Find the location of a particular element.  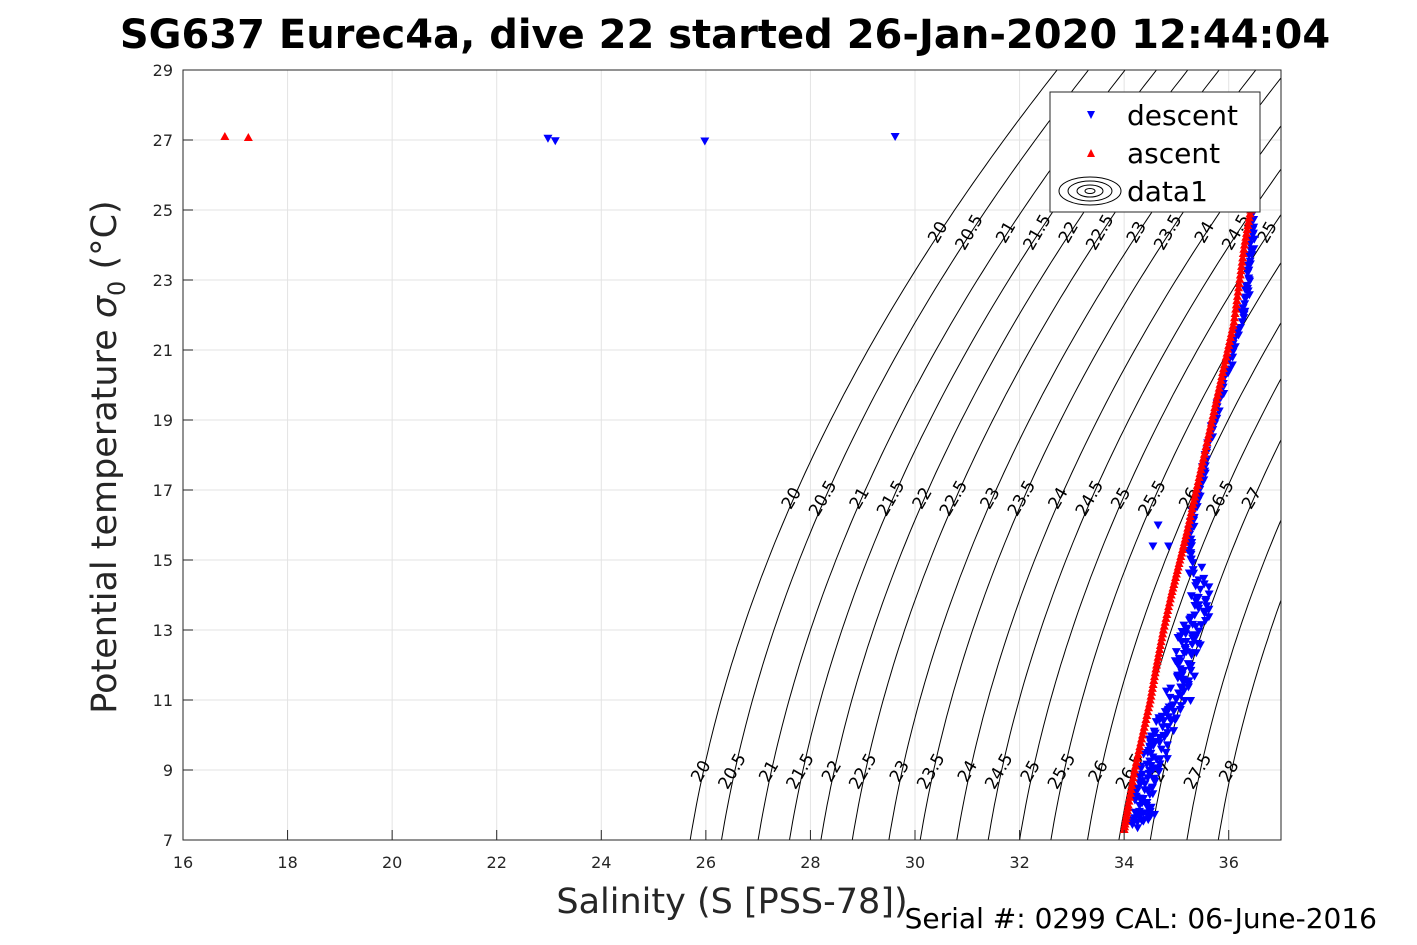

x-tick-label: 22 is located at coordinates (497, 862).